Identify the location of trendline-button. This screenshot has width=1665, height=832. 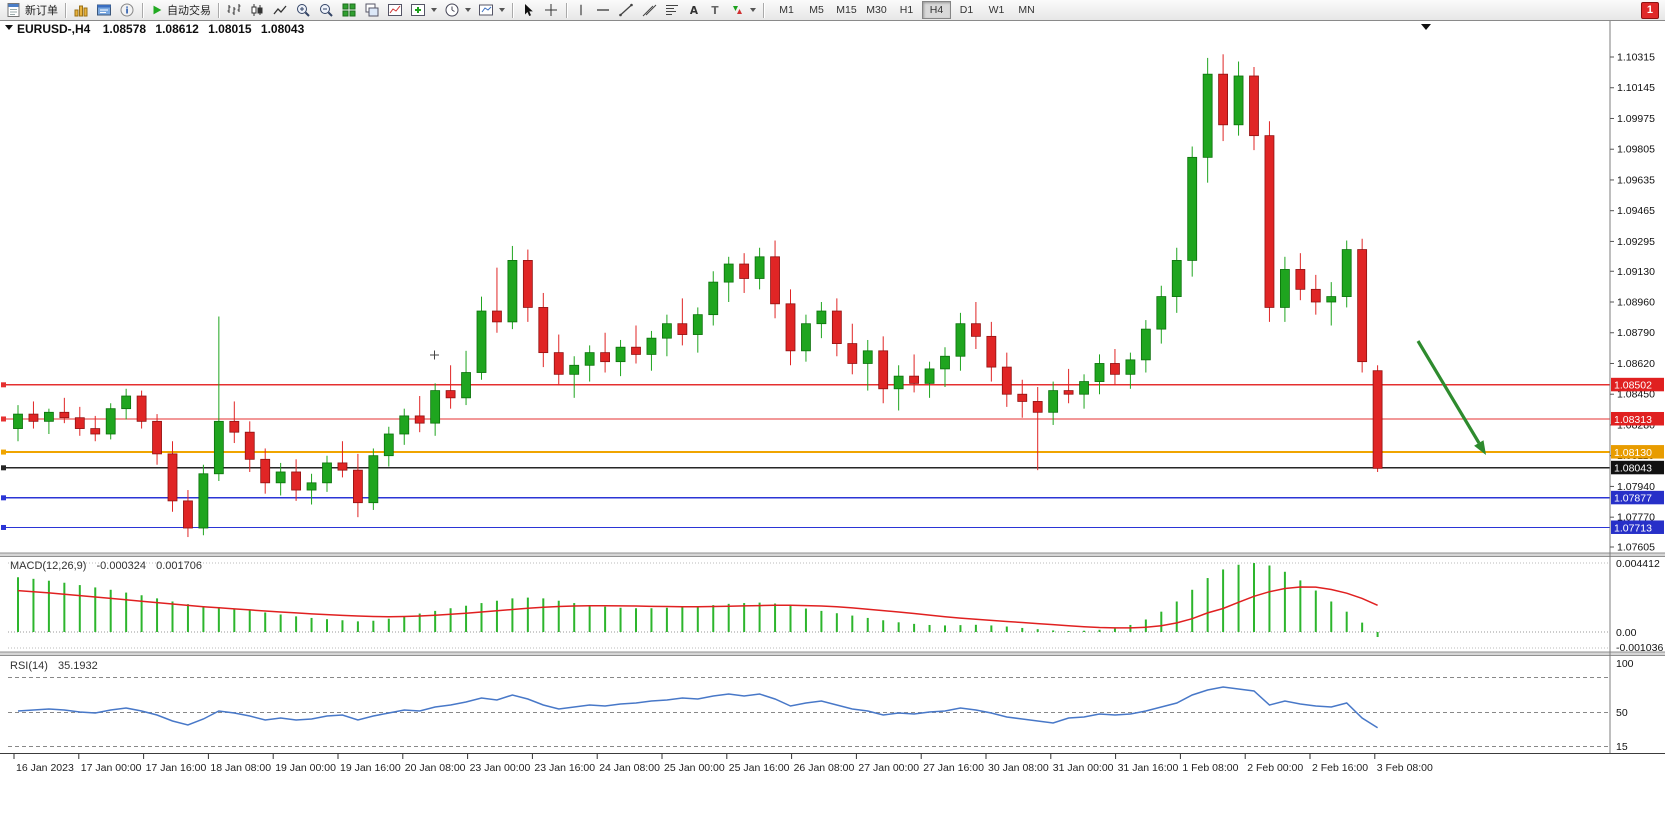
(626, 10).